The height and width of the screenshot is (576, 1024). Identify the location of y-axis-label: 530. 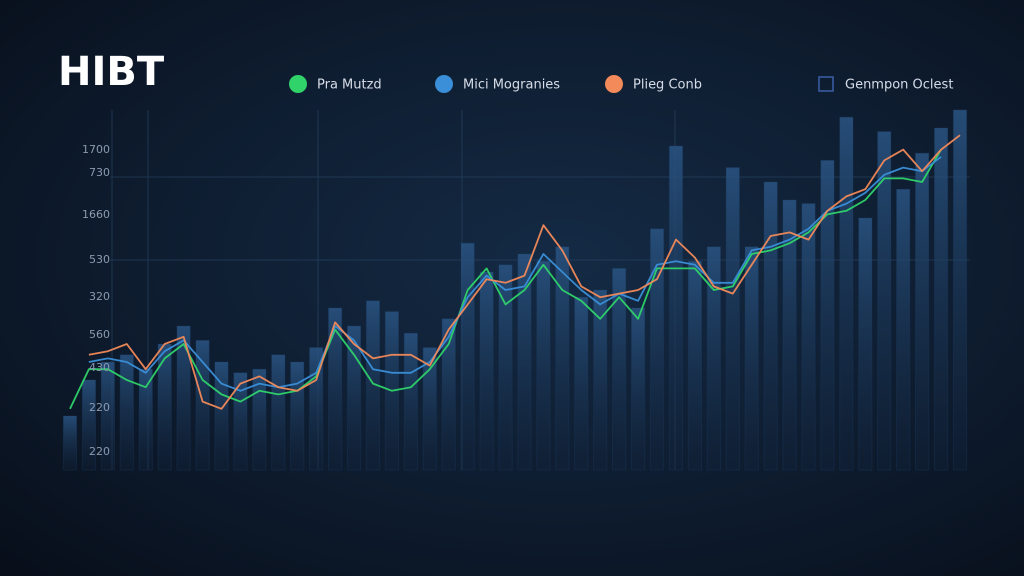
(99, 259).